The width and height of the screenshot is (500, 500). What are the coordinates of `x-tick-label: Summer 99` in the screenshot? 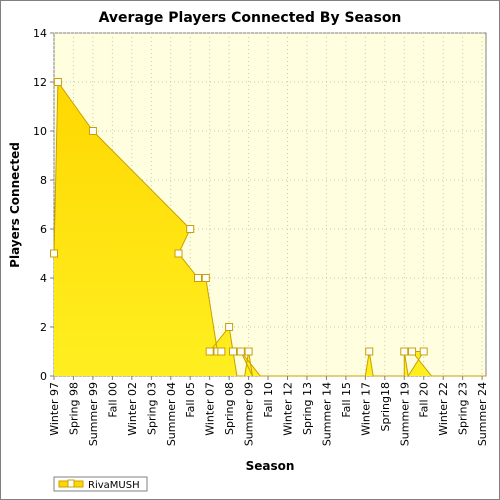 It's located at (93, 414).